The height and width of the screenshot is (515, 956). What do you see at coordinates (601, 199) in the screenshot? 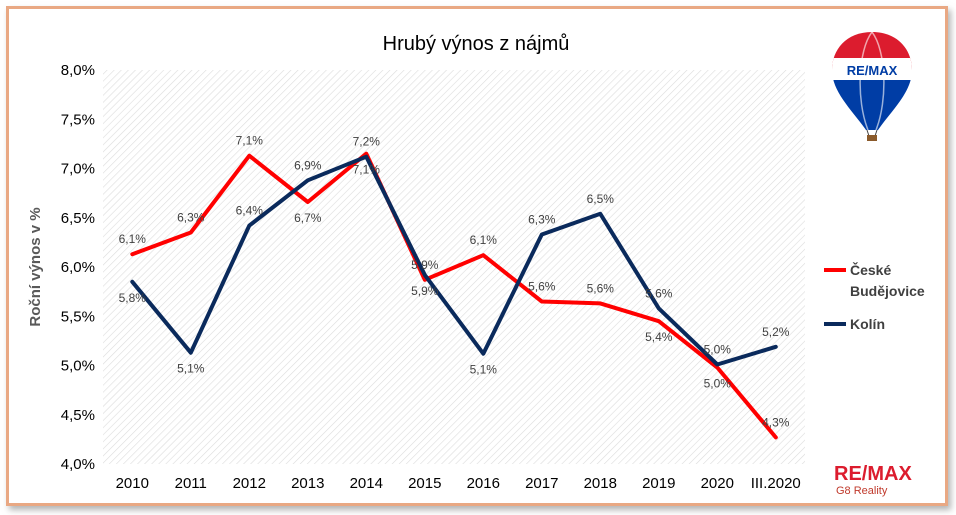
I see `data-label: 6,5%` at bounding box center [601, 199].